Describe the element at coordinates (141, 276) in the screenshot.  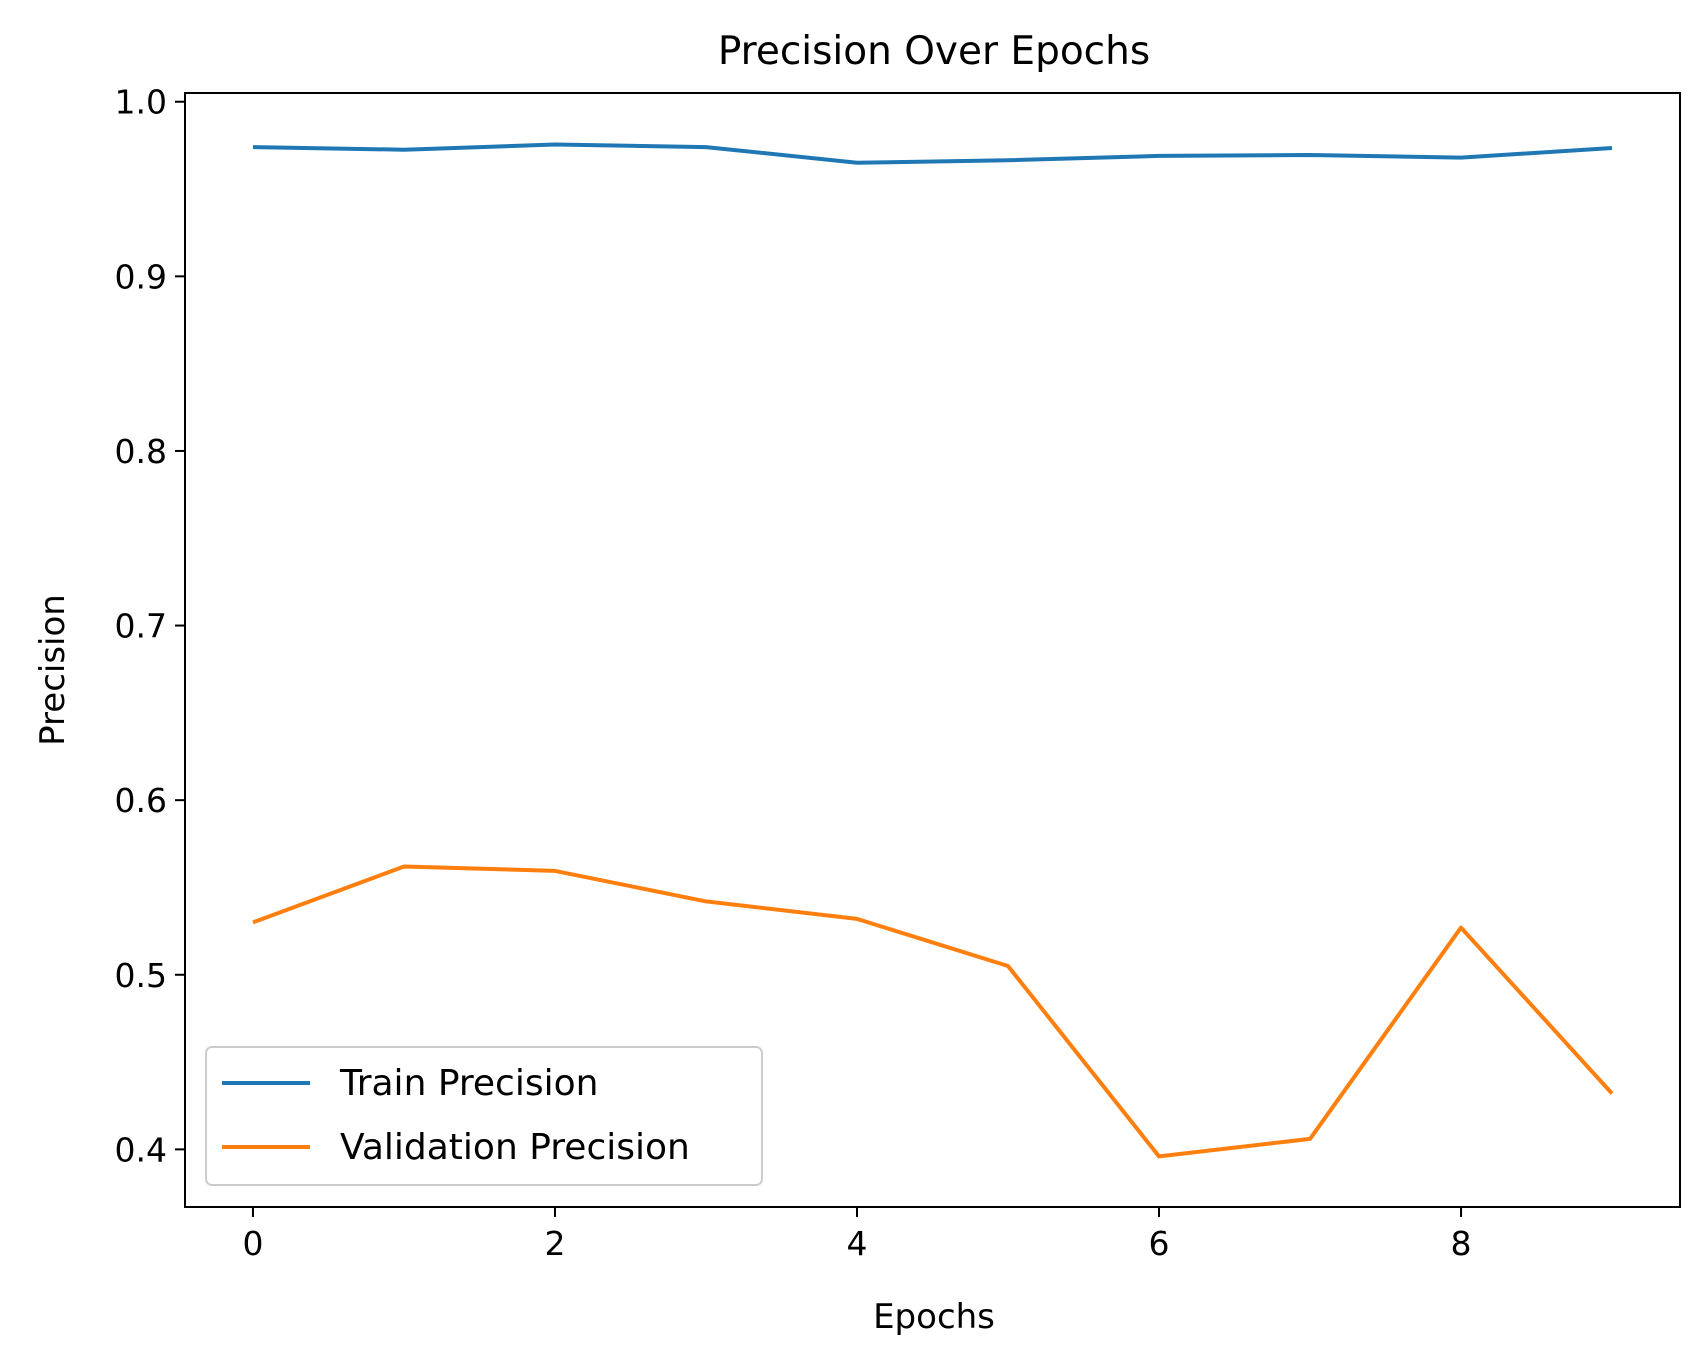
I see `y-tick-label: 0.9` at that location.